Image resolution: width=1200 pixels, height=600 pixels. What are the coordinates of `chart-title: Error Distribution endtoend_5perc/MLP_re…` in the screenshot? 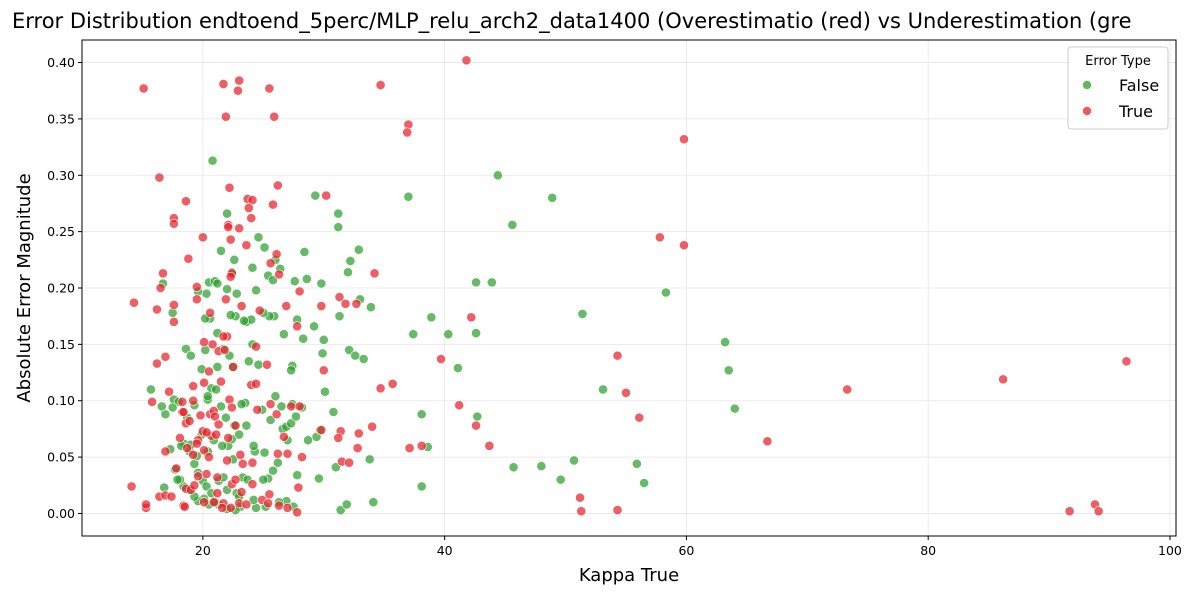 It's located at (572, 21).